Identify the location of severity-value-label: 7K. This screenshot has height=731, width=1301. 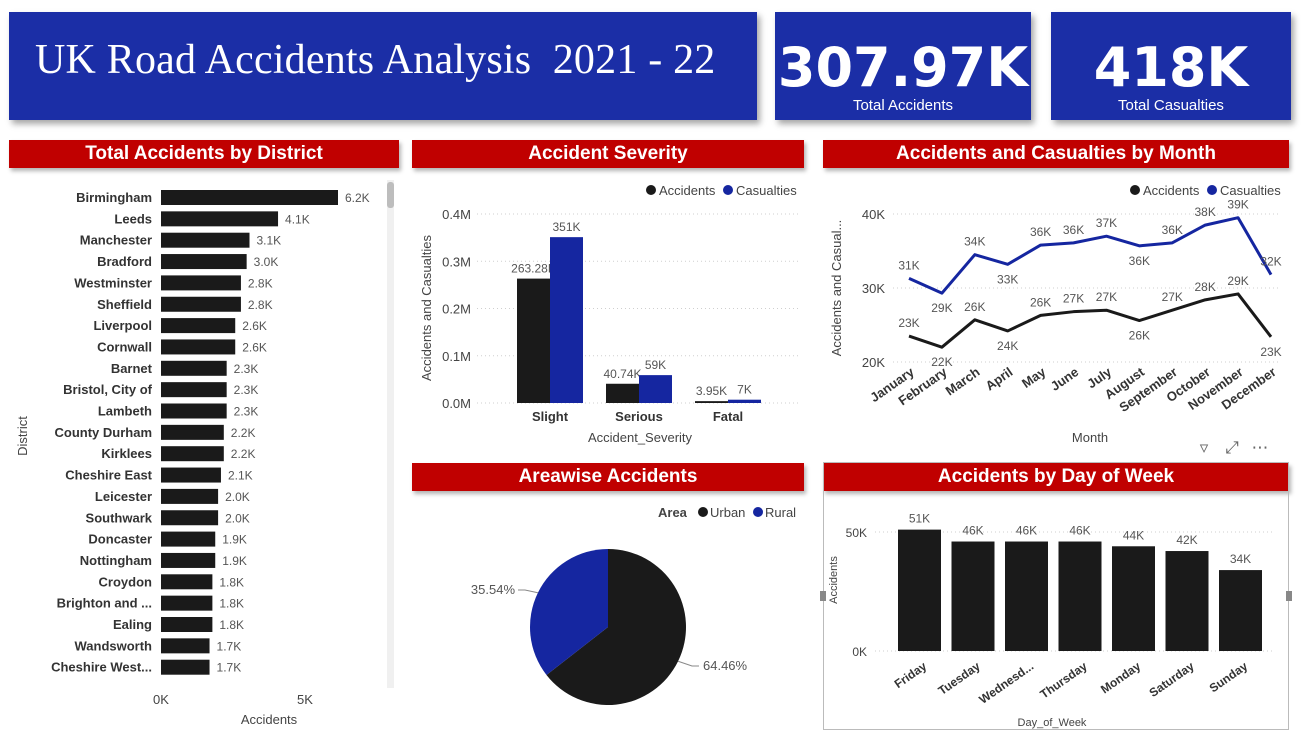
(744, 390).